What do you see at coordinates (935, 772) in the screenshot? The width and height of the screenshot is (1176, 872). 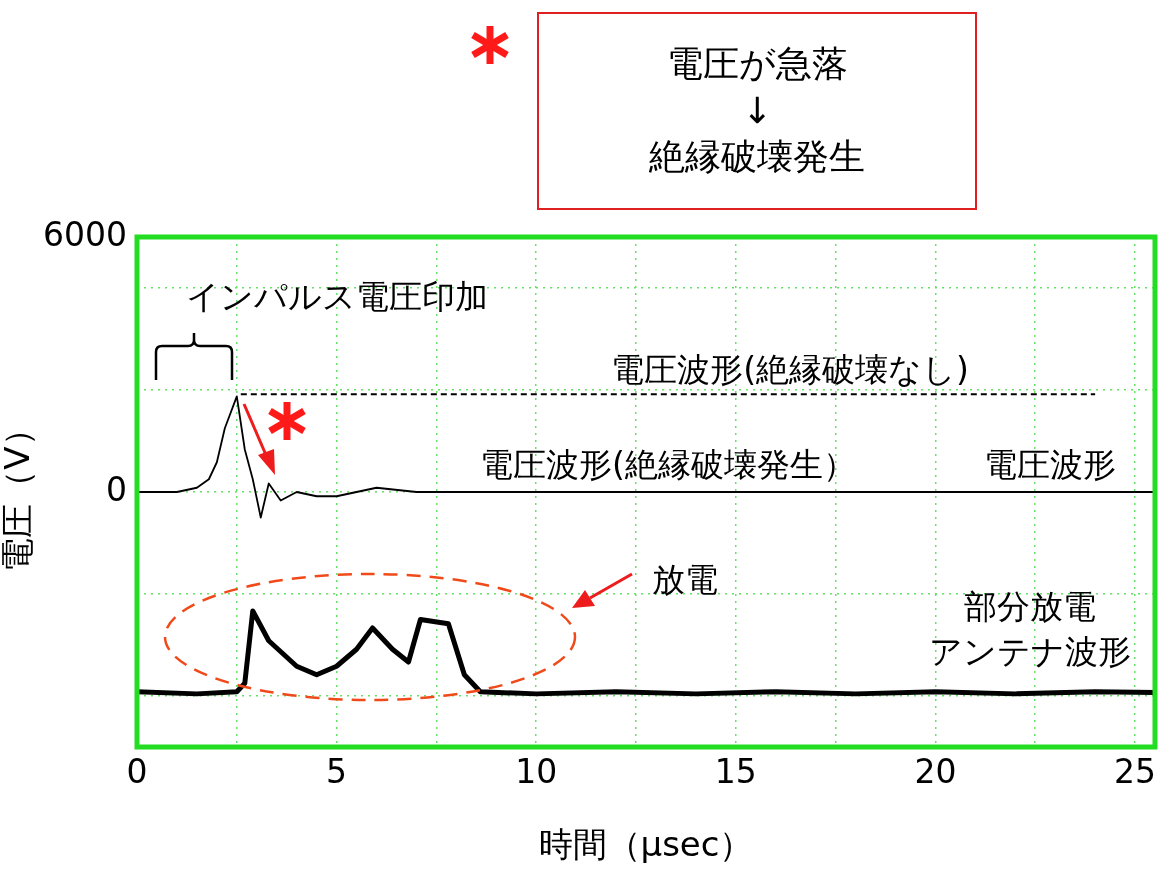 I see `x-tick-label: 20` at bounding box center [935, 772].